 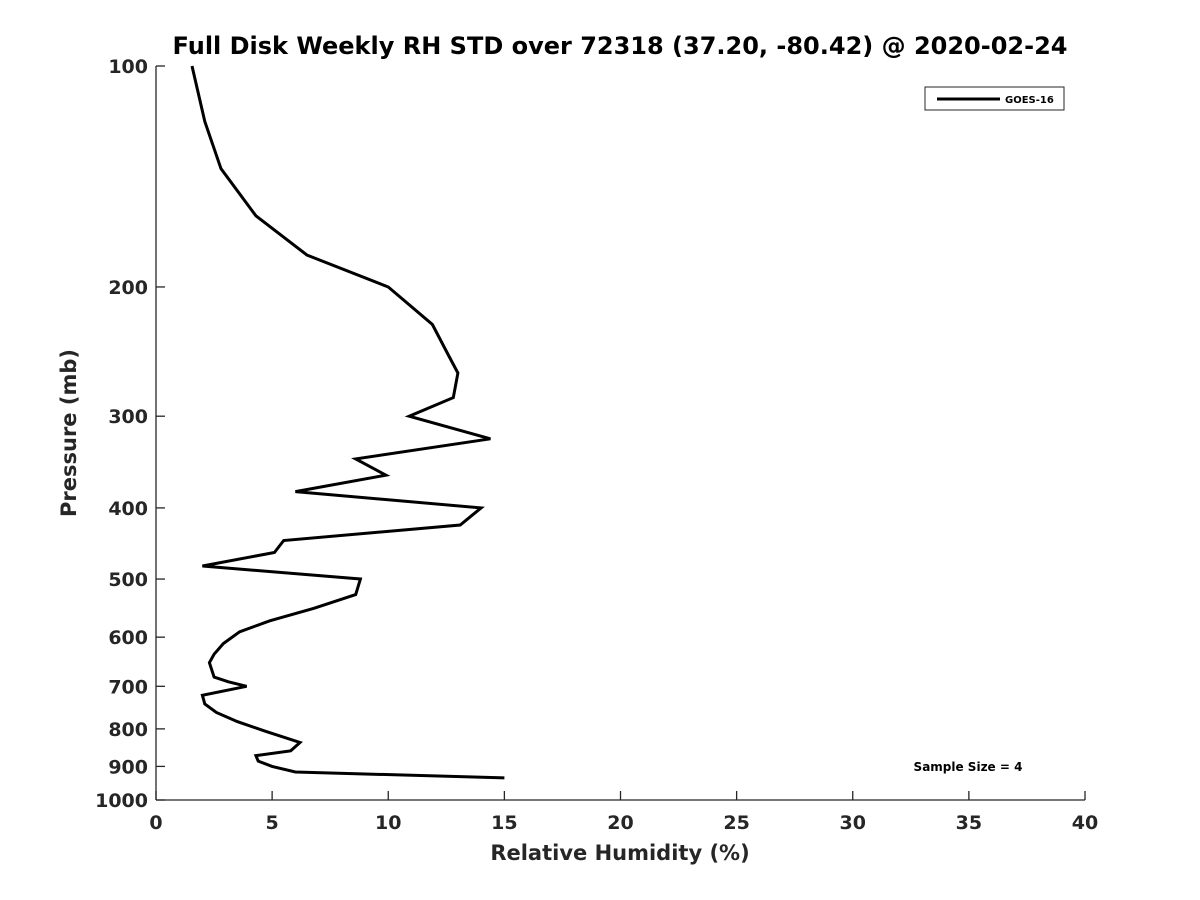 I want to click on legend-entry-goes-16: GOES-16, so click(x=1029, y=100).